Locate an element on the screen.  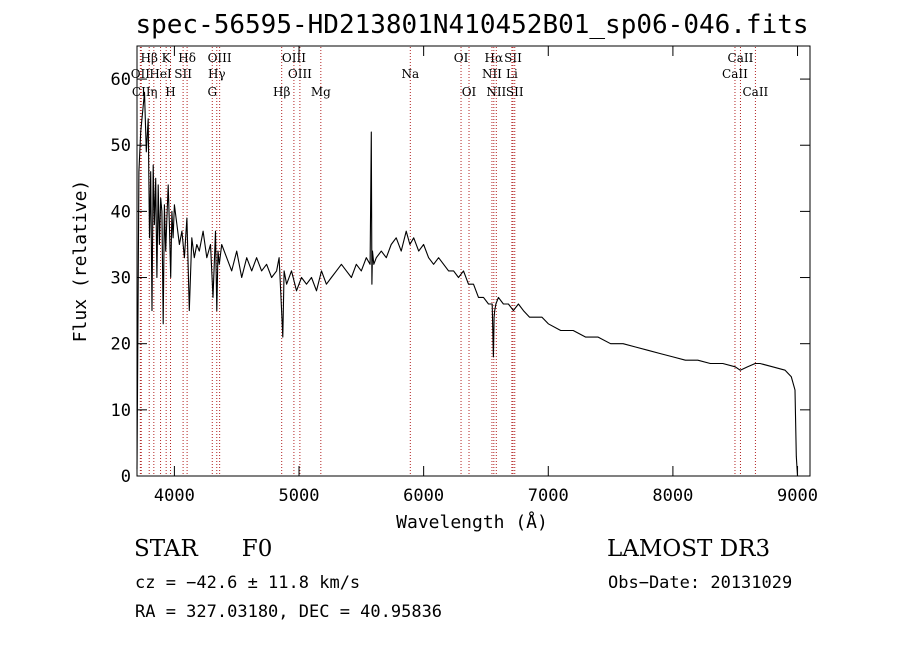
line-marker-label: OII is located at coordinates (141, 74).